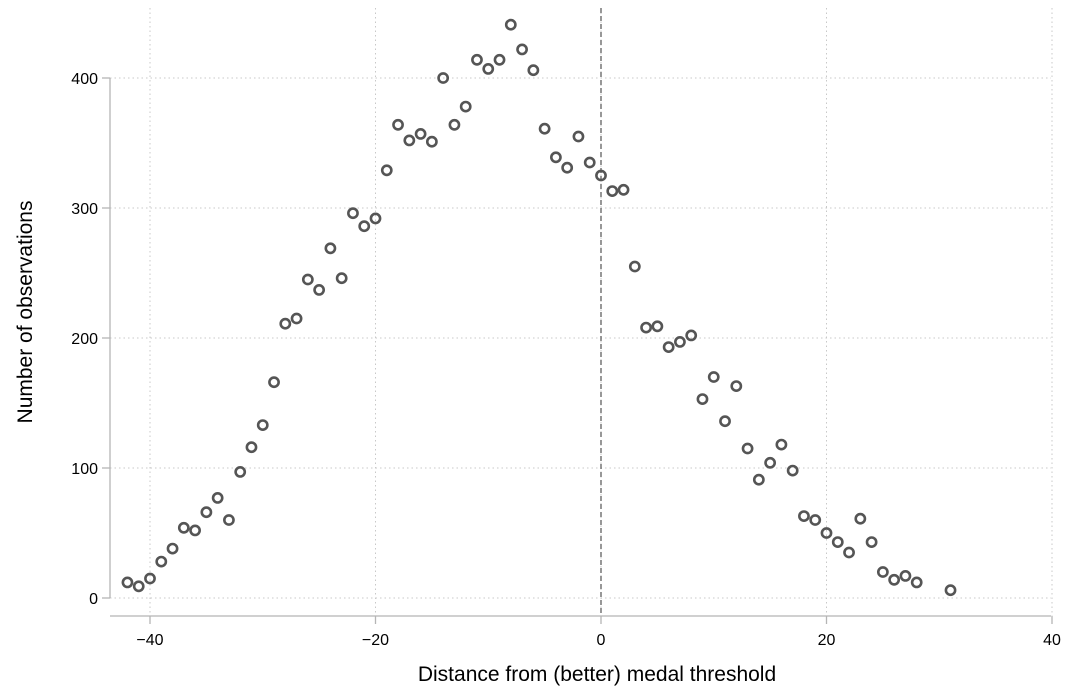 The width and height of the screenshot is (1065, 688). What do you see at coordinates (375, 640) in the screenshot?
I see `x-tick-label: −20` at bounding box center [375, 640].